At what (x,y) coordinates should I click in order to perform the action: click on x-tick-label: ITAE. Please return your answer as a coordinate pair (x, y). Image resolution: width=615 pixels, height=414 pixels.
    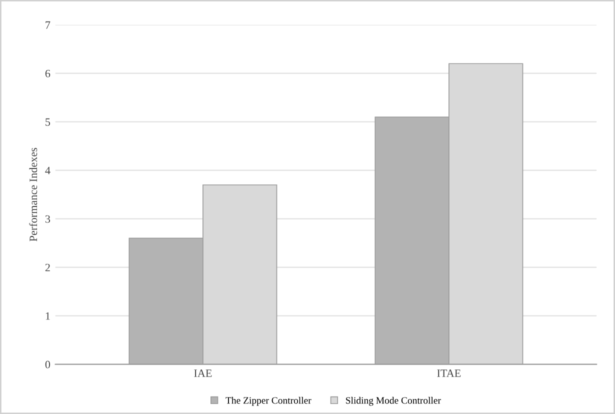
    Looking at the image, I should click on (449, 373).